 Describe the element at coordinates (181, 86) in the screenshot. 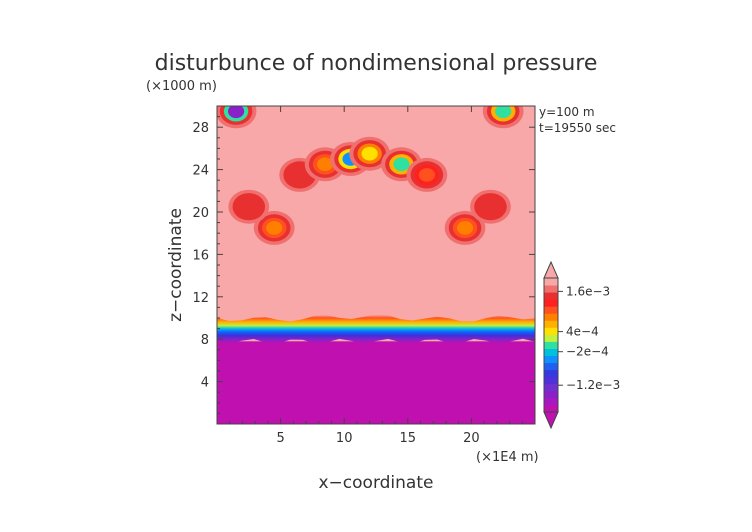

I see `y-unit-label: (×1000 m)` at that location.